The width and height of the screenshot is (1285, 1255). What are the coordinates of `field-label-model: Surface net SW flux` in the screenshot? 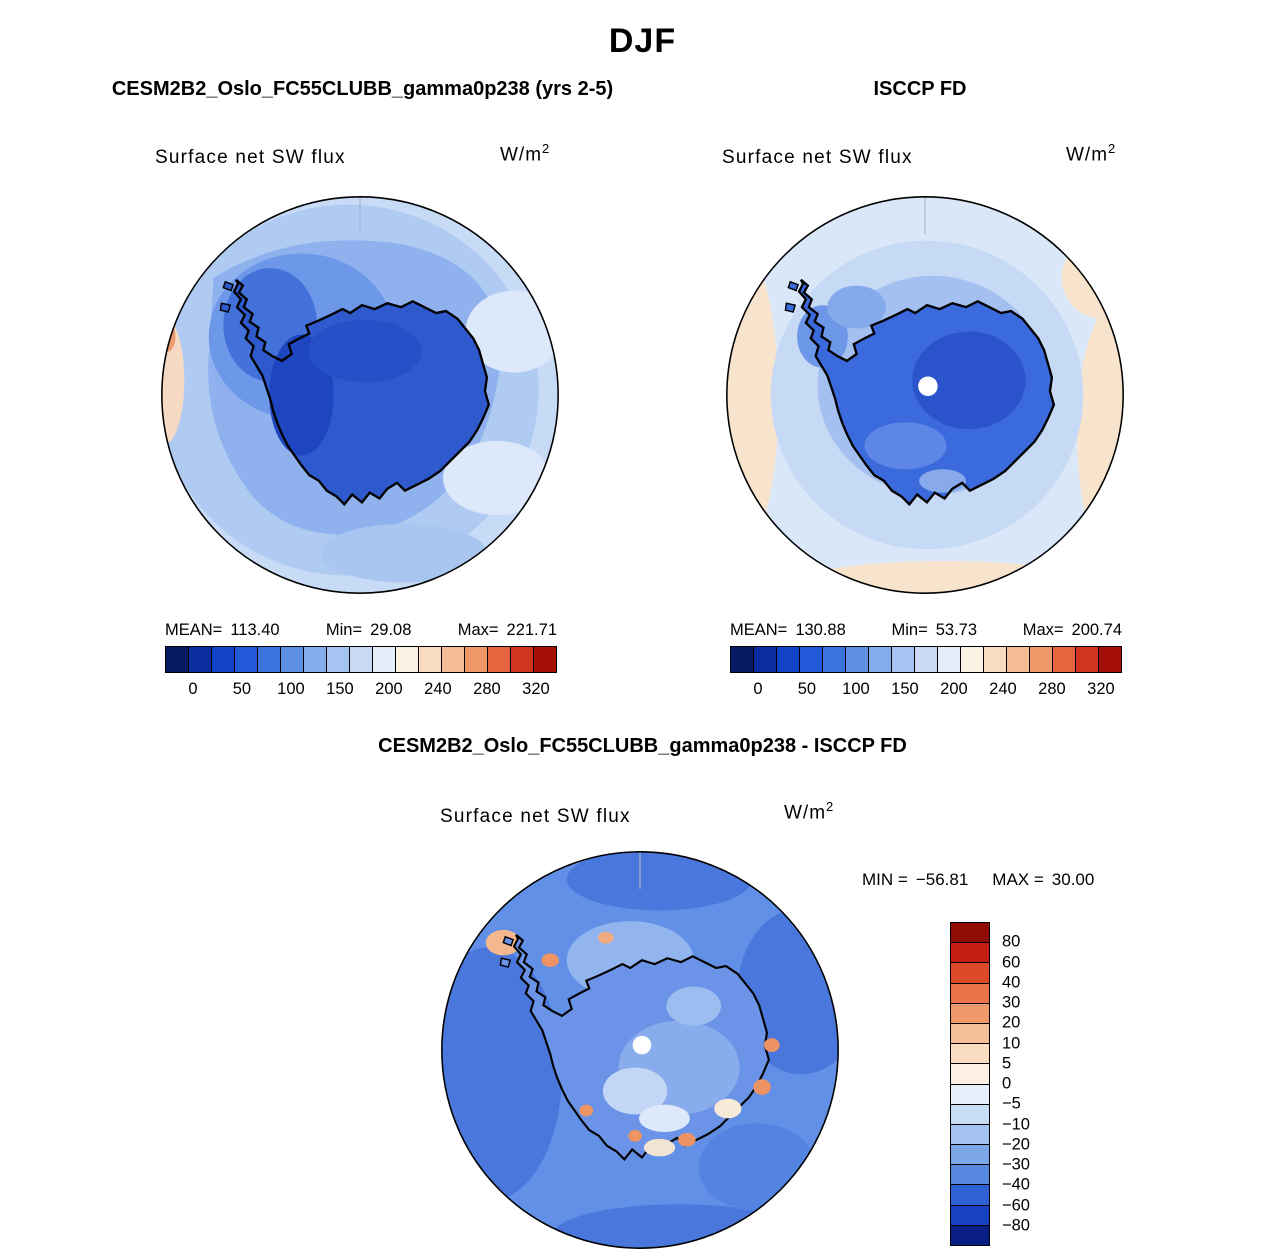 It's located at (250, 157).